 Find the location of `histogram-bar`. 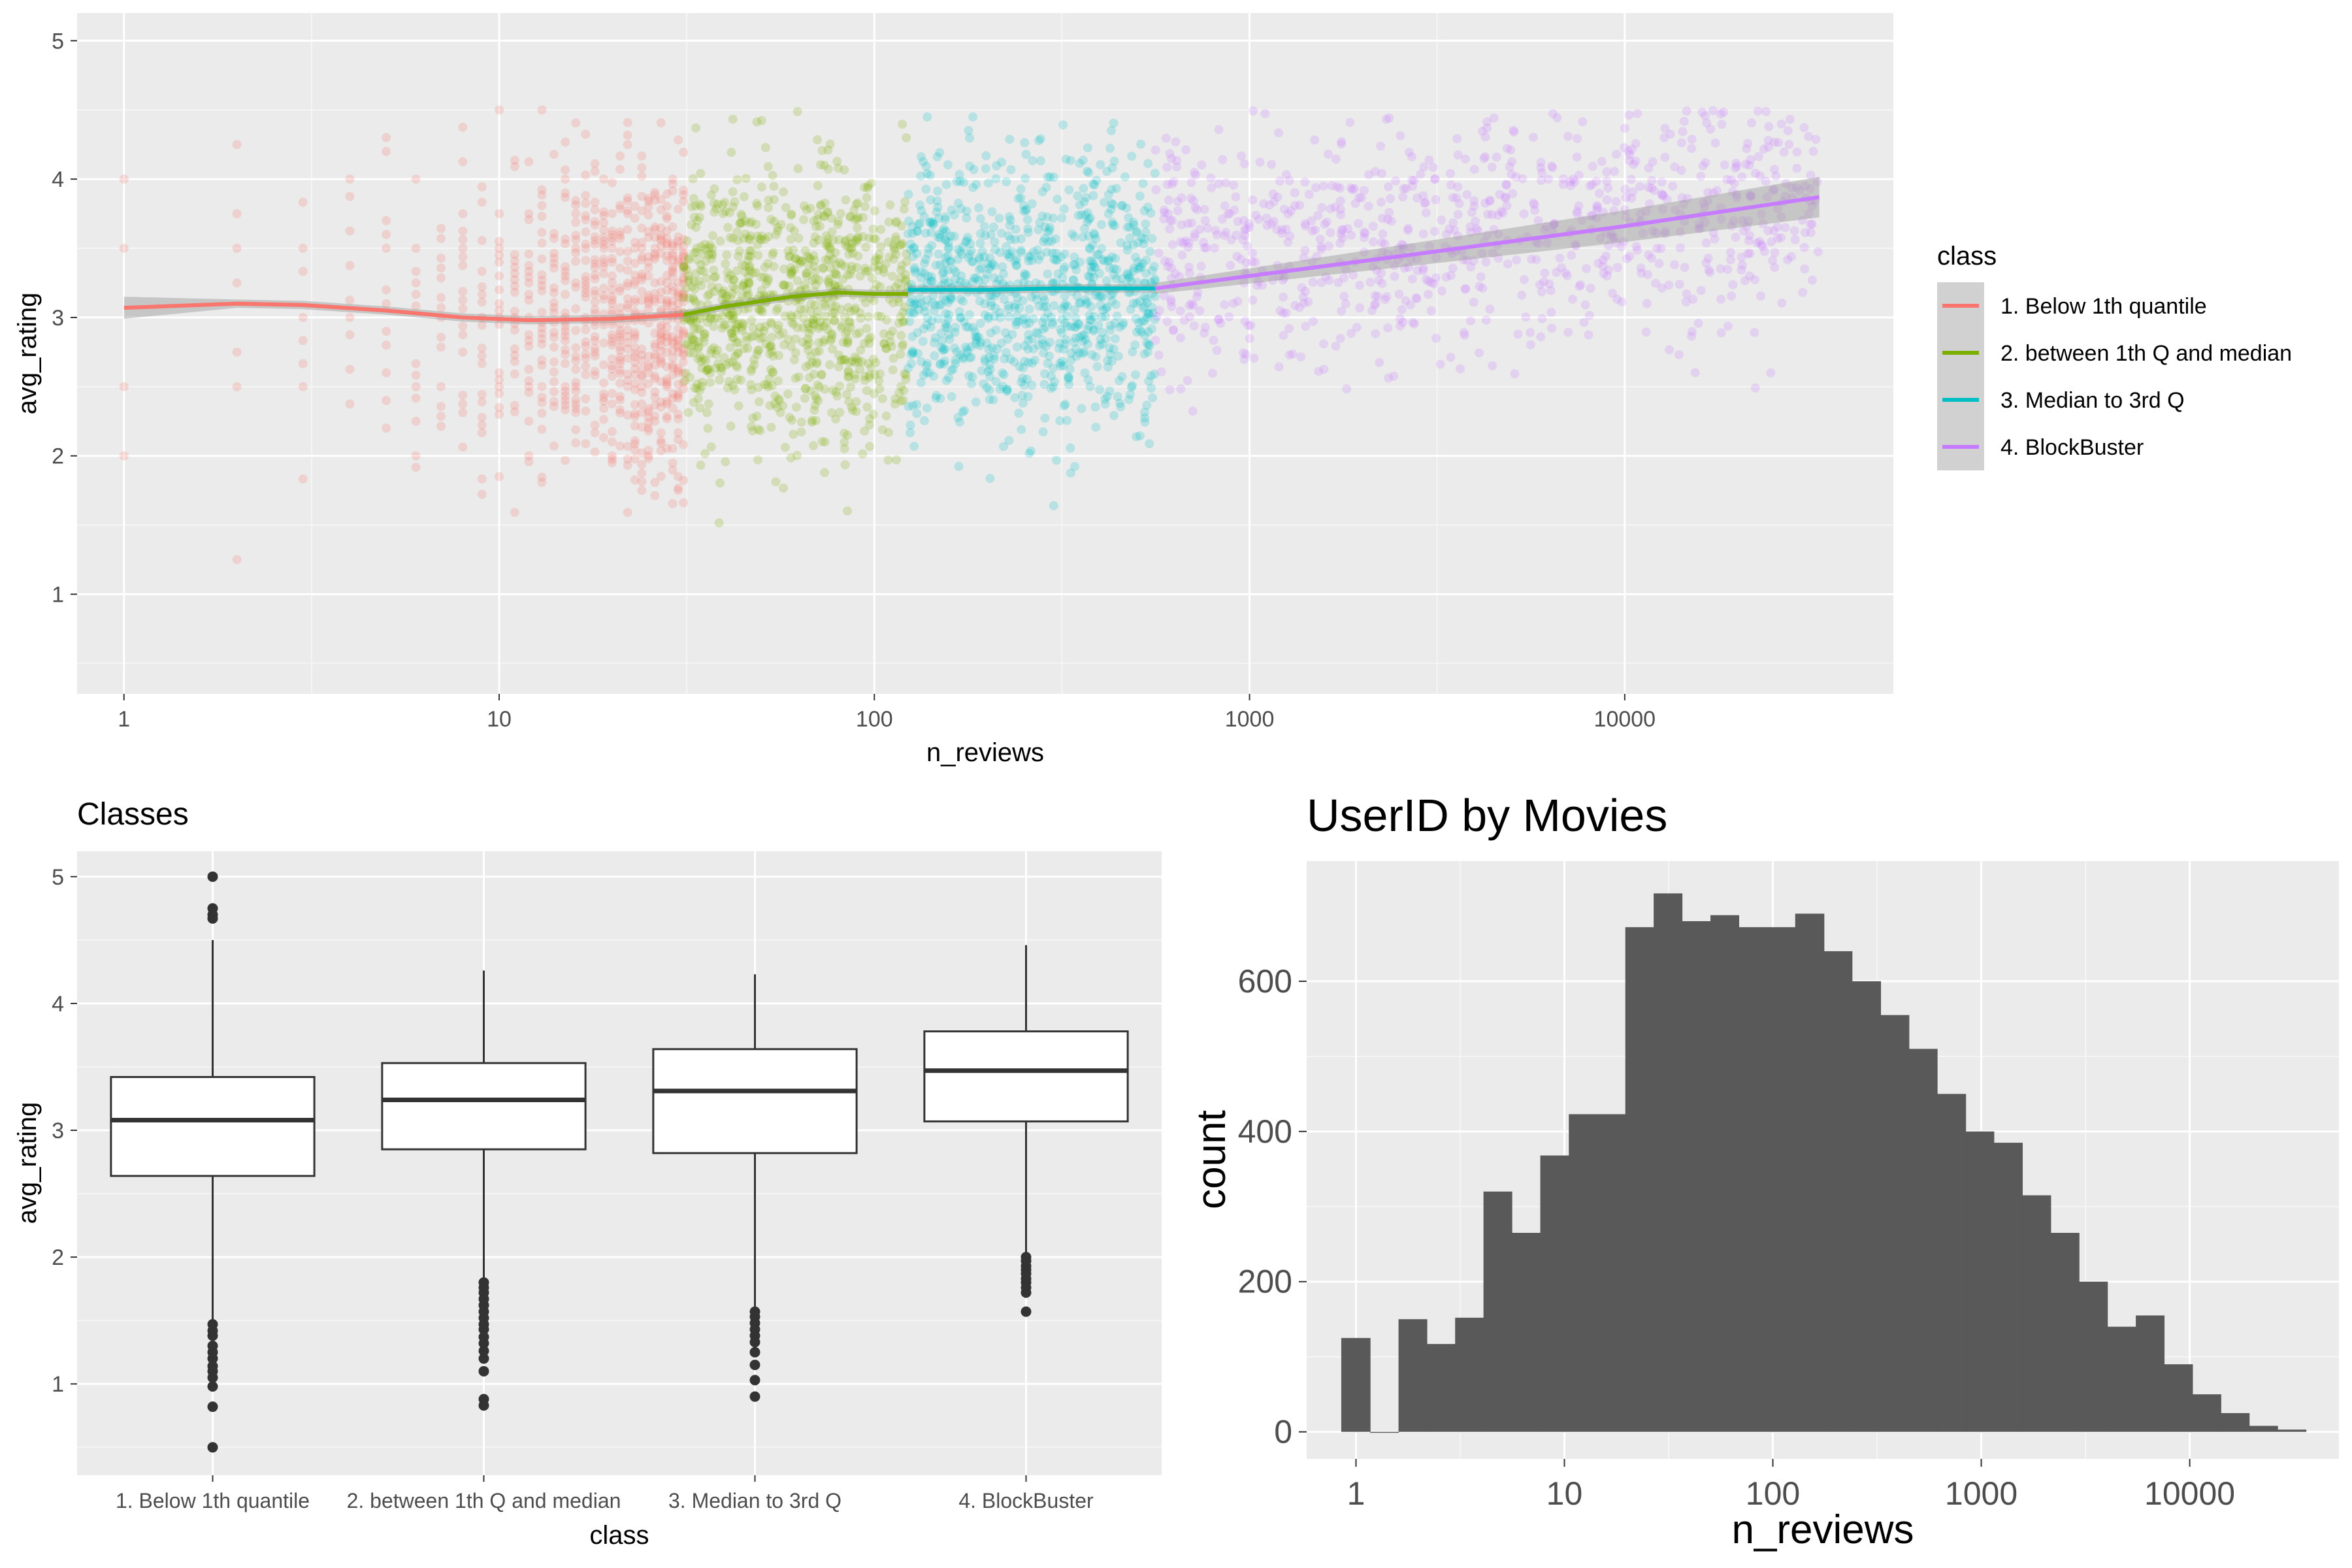

histogram-bar is located at coordinates (1781, 1179).